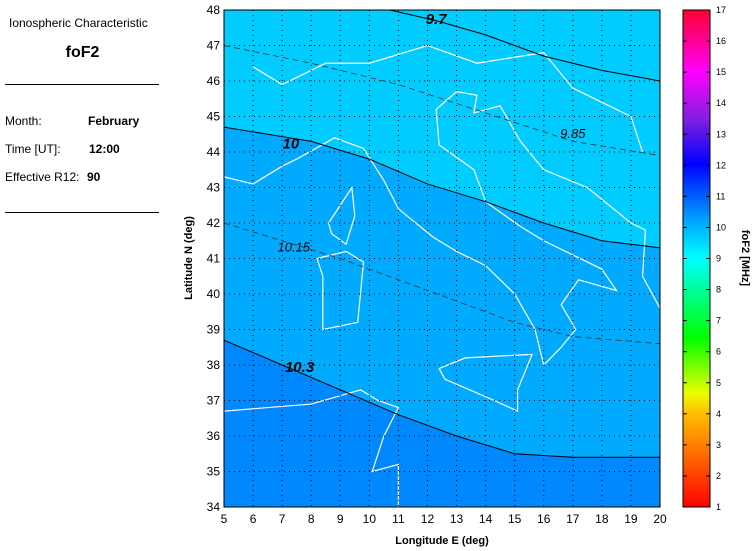  I want to click on colorbar-tick-label: 15, so click(721, 72).